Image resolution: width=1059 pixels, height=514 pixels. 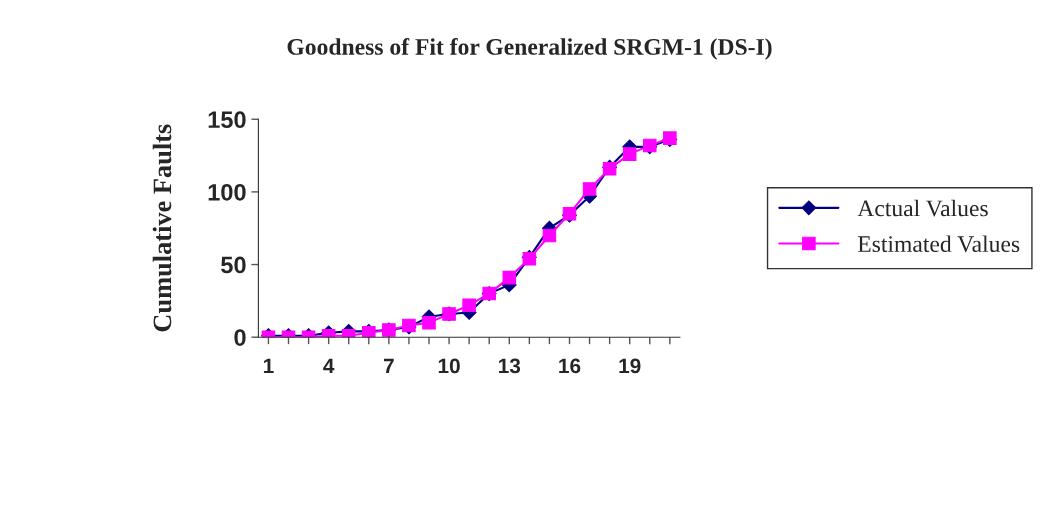 What do you see at coordinates (240, 337) in the screenshot?
I see `y-tick-label: 0` at bounding box center [240, 337].